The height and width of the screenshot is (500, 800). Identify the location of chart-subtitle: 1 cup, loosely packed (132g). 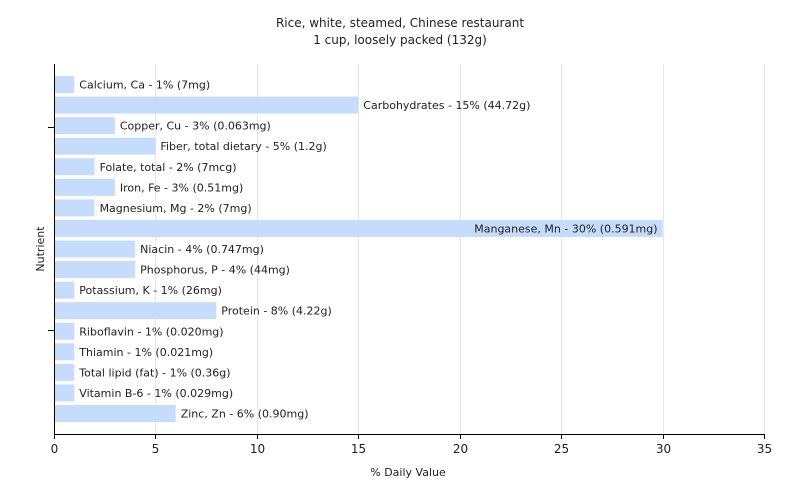
(400, 40).